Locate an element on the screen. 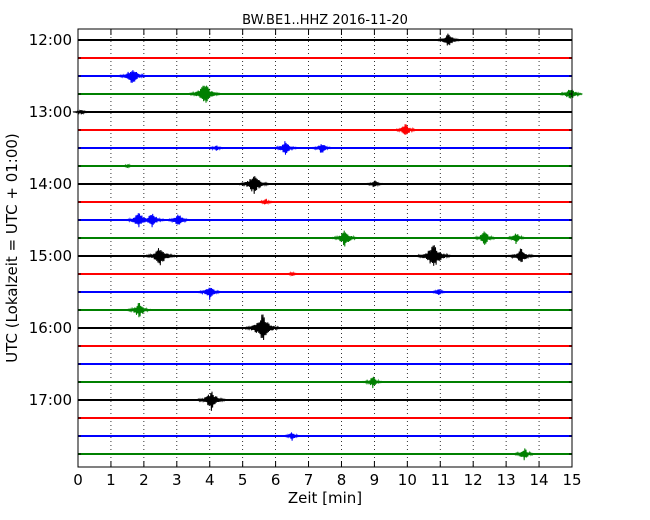 The width and height of the screenshot is (650, 520). y-tick-label: 14:00 is located at coordinates (50, 184).